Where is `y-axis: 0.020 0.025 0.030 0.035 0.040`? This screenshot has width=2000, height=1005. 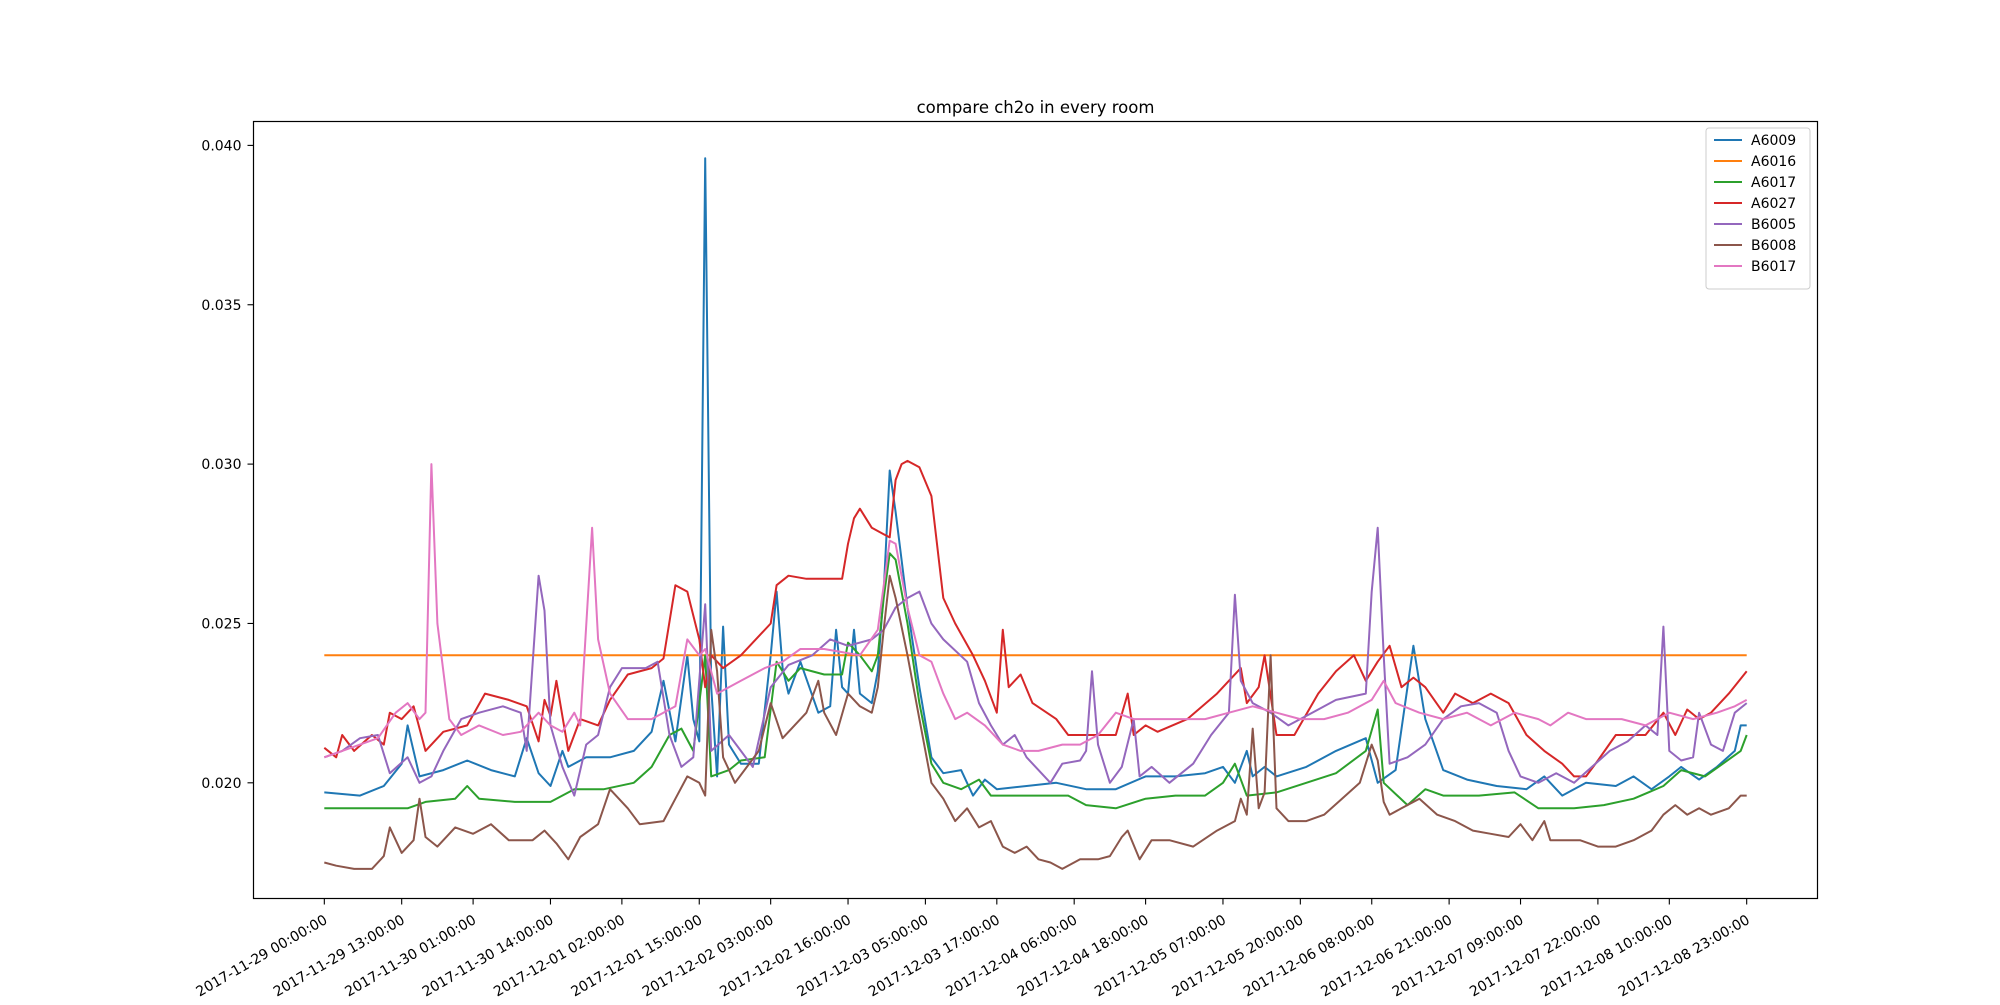 y-axis: 0.020 0.025 0.030 0.035 0.040 is located at coordinates (227, 465).